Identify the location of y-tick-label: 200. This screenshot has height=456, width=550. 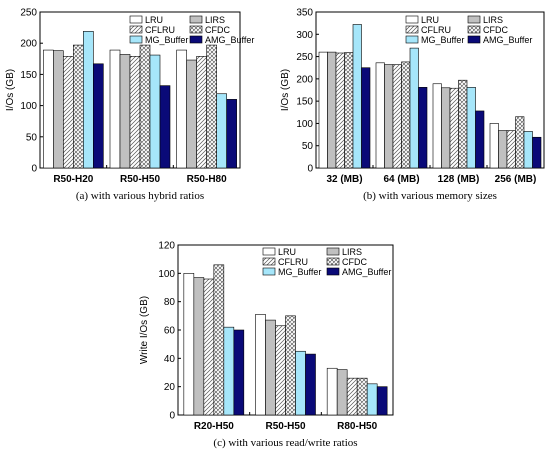
(28, 44).